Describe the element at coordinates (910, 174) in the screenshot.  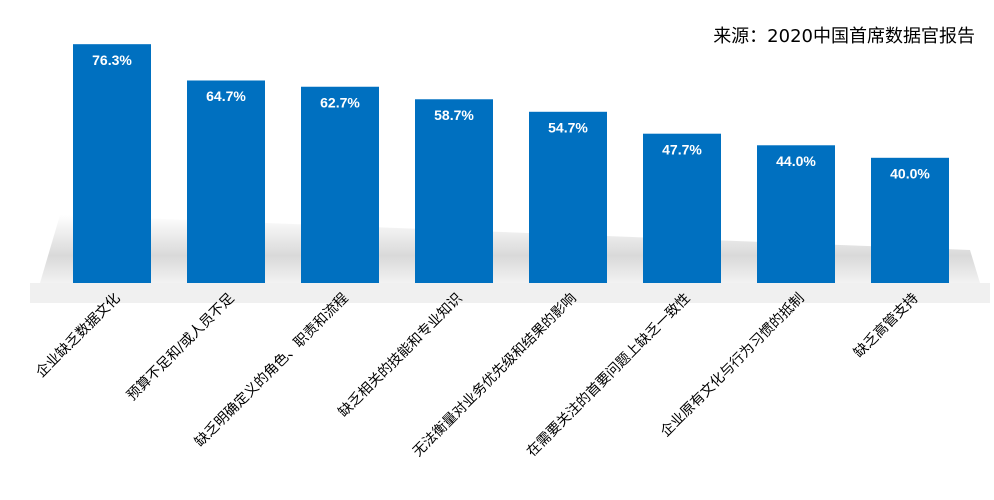
I see `value-label: 40.0%` at that location.